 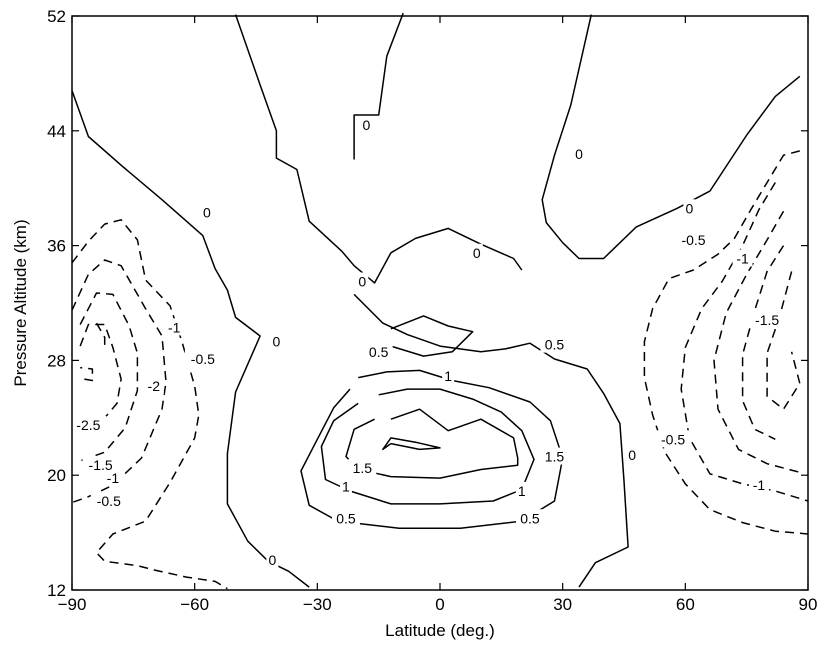 I want to click on y-tick-label: 36, so click(x=56, y=246).